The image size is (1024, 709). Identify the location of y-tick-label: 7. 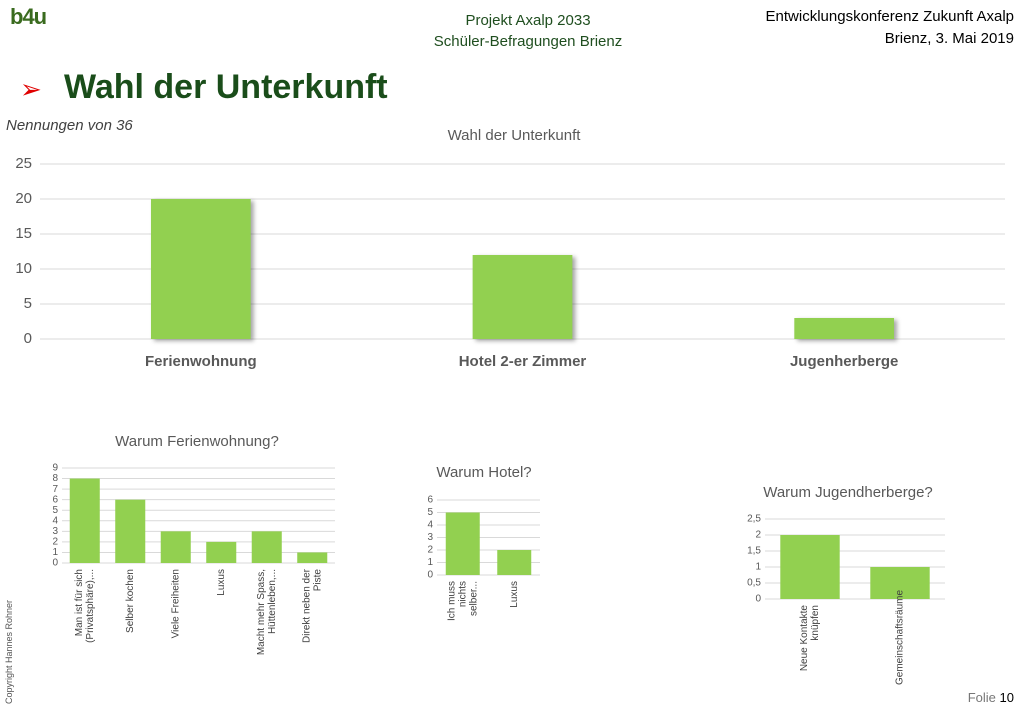
(55, 489).